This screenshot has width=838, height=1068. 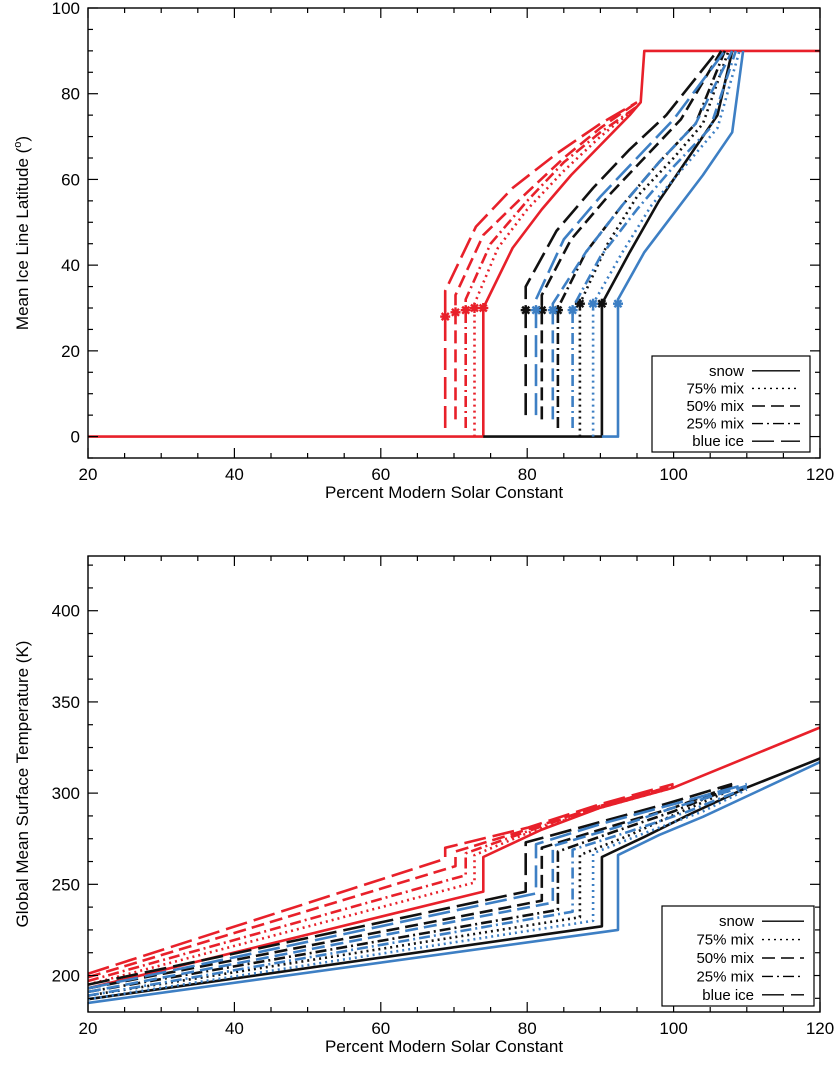 I want to click on y-tick-label: 300, so click(x=66, y=793).